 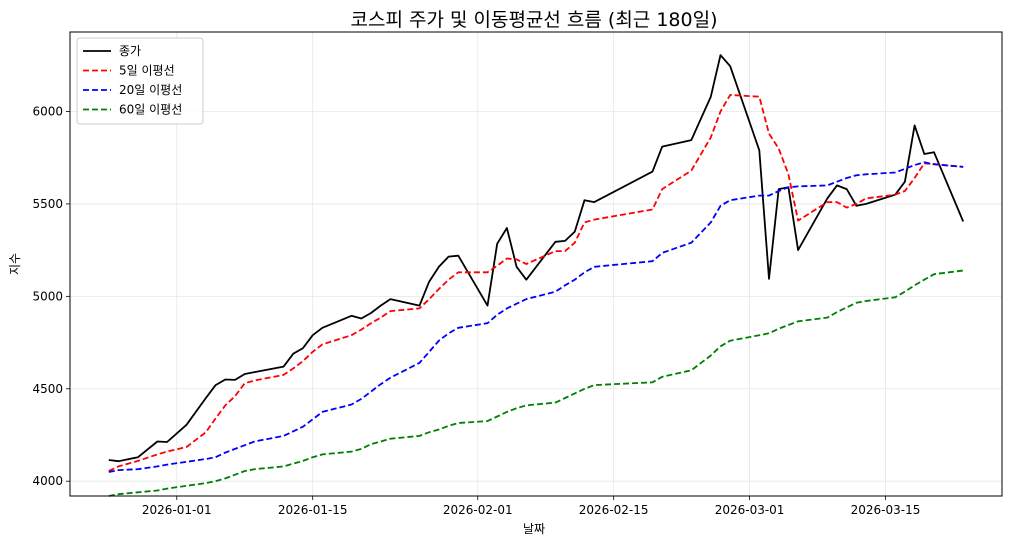 What do you see at coordinates (478, 510) in the screenshot?
I see `x-tick-label: 2026-02-01` at bounding box center [478, 510].